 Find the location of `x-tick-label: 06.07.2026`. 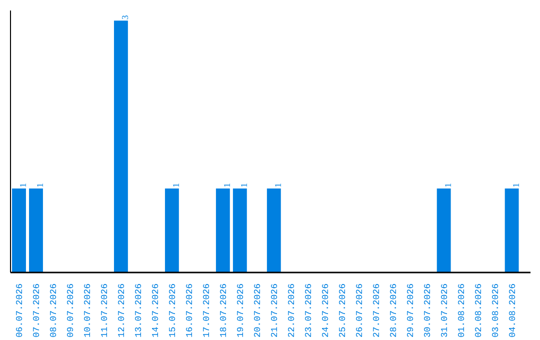

x-tick-label: 06.07.2026 is located at coordinates (19, 310).